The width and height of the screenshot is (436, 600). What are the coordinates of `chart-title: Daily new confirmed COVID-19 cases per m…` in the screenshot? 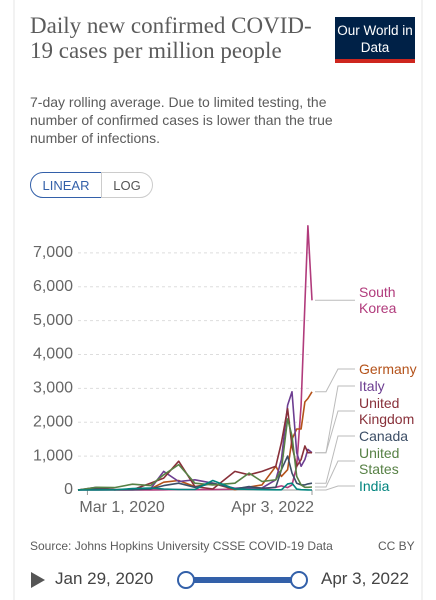 It's located at (171, 38).